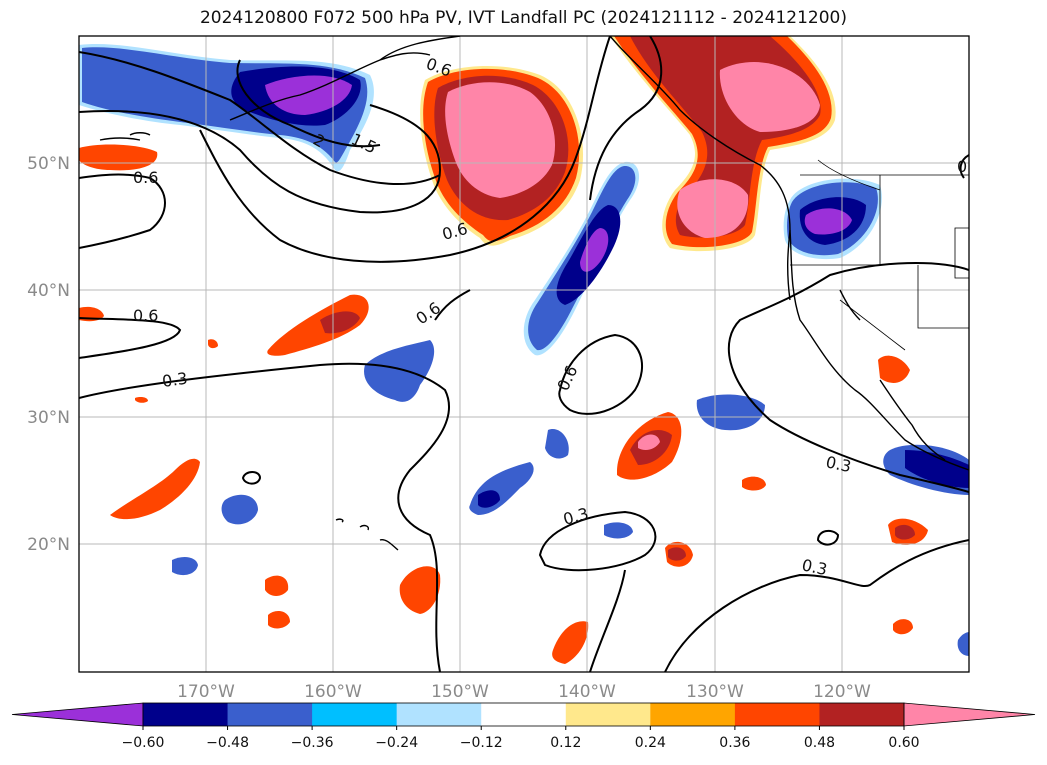 Image resolution: width=1047 pixels, height=765 pixels. What do you see at coordinates (206, 692) in the screenshot?
I see `lon-tick-label: 170°W` at bounding box center [206, 692].